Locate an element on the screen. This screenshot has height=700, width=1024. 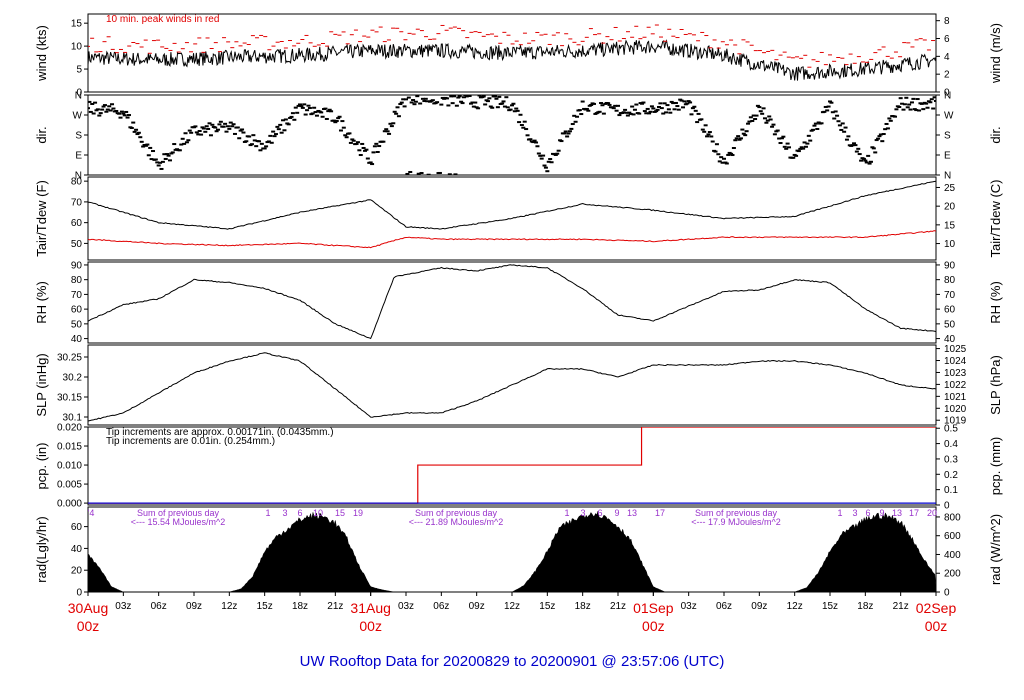
x-date-label: 31Aug is located at coordinates (370, 608).